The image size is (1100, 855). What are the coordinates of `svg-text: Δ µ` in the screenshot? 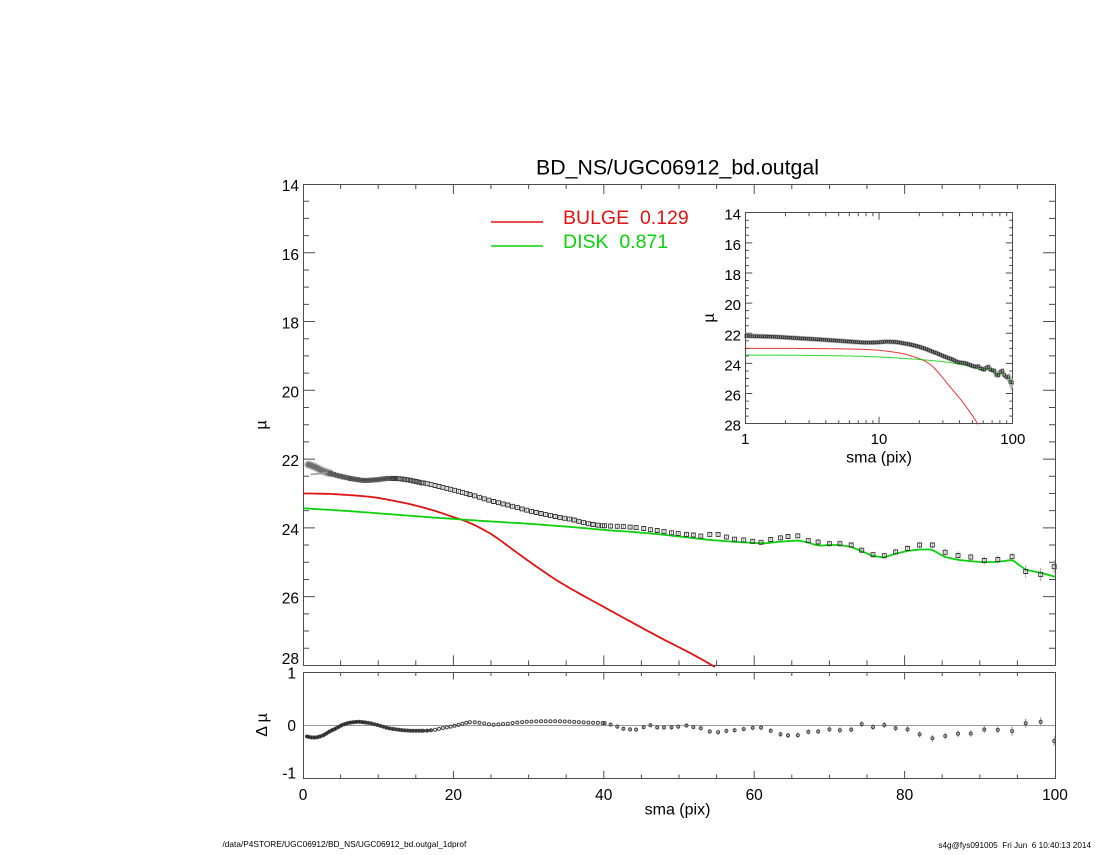 It's located at (262, 724).